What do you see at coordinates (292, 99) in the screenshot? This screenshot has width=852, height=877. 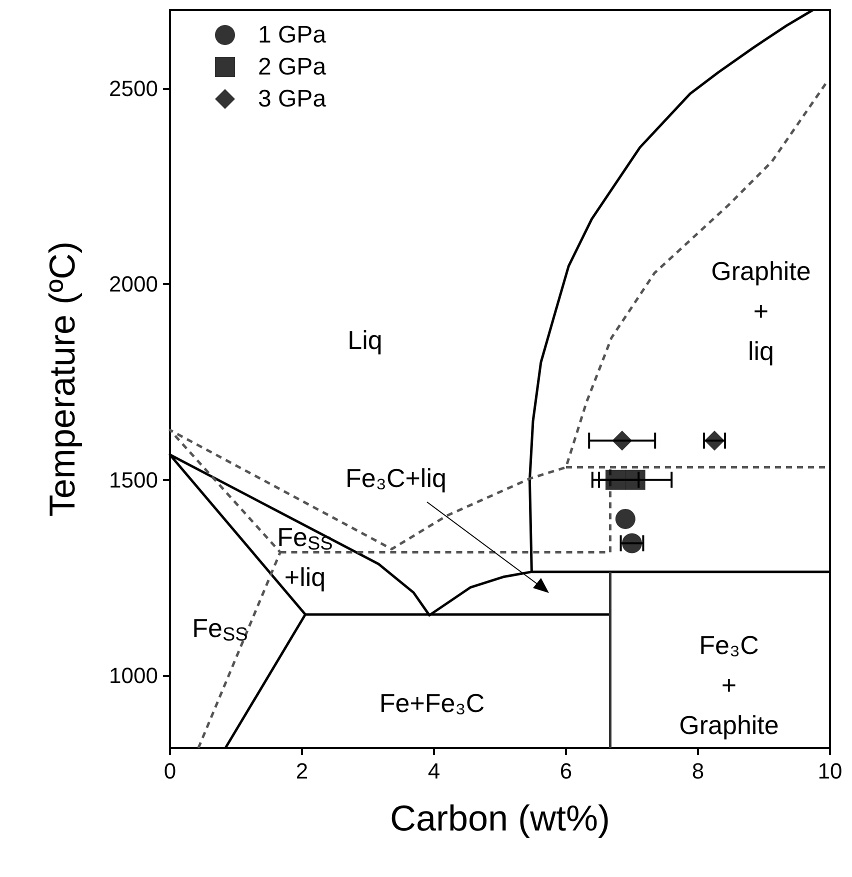 I see `legend-label: 3 GPa` at bounding box center [292, 99].